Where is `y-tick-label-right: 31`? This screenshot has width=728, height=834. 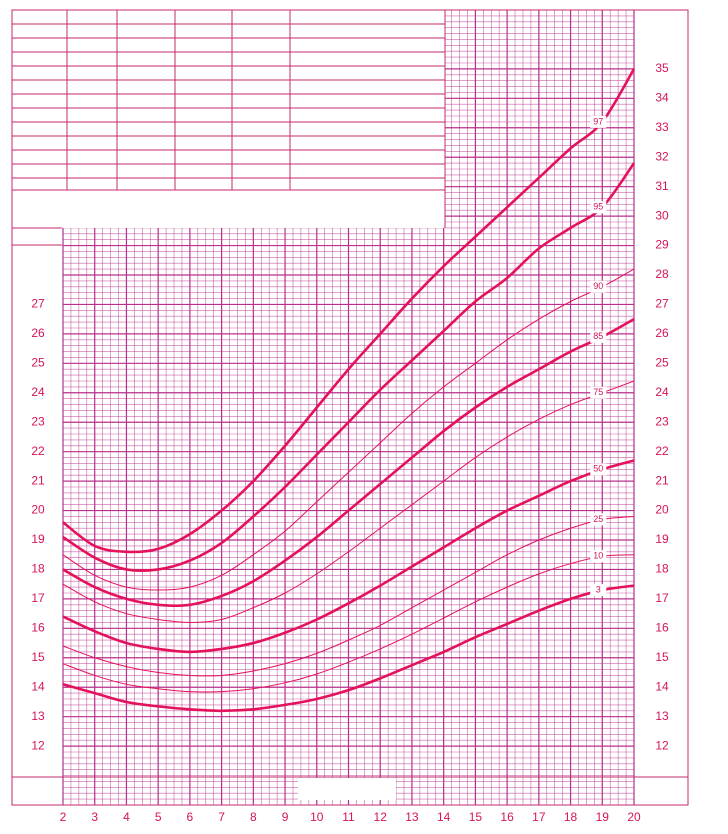
y-tick-label-right: 31 is located at coordinates (662, 186).